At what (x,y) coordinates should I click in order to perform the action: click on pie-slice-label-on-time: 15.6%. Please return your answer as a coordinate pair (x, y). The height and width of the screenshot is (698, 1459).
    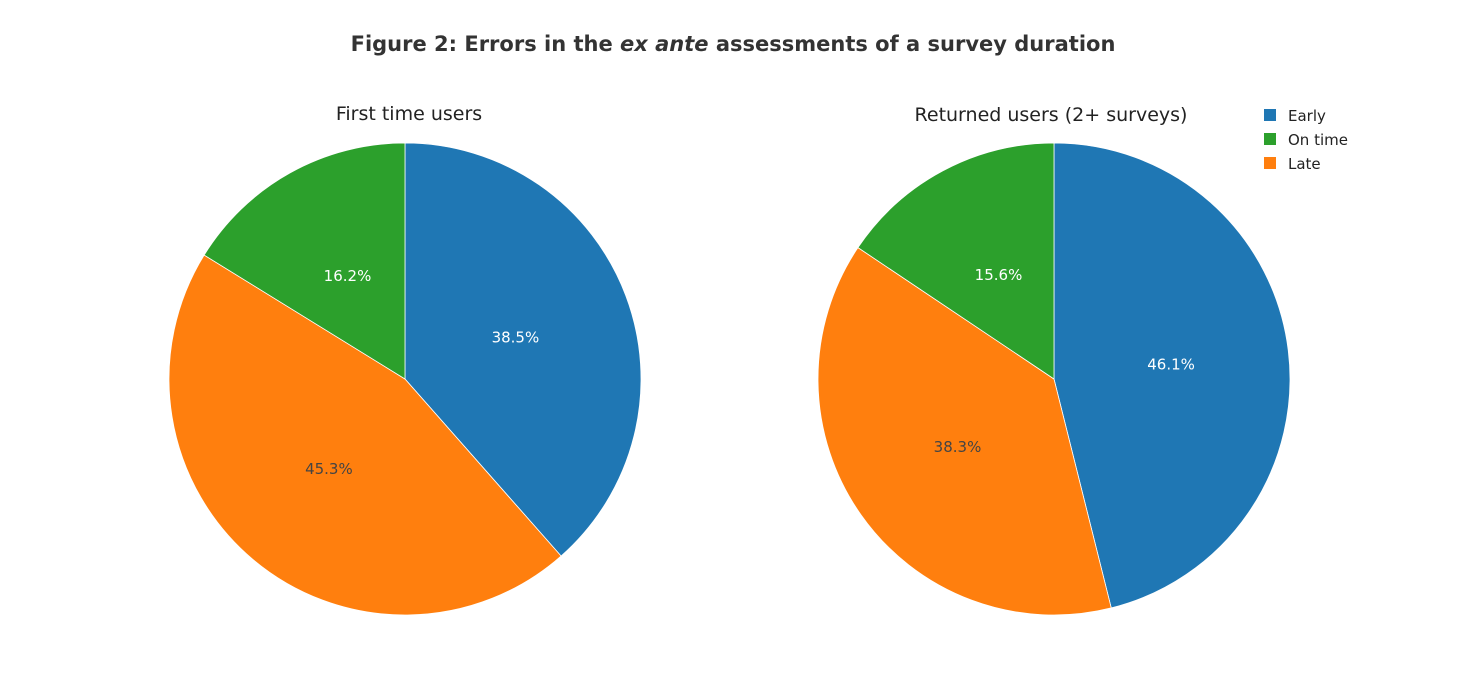
    Looking at the image, I should click on (999, 275).